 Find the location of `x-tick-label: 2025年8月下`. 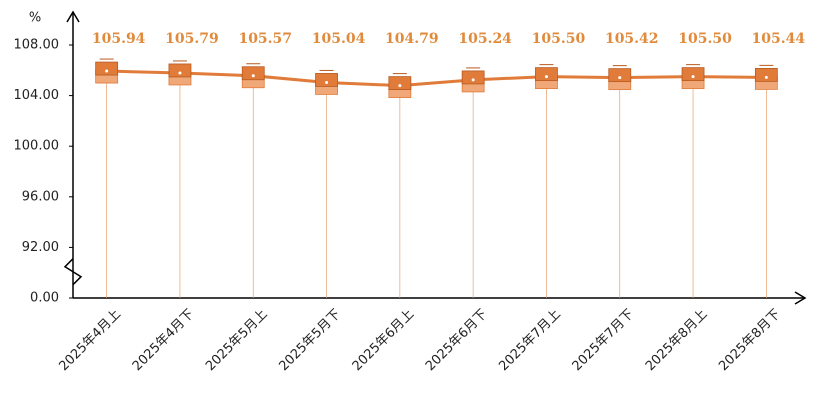

x-tick-label: 2025年8月下 is located at coordinates (749, 340).